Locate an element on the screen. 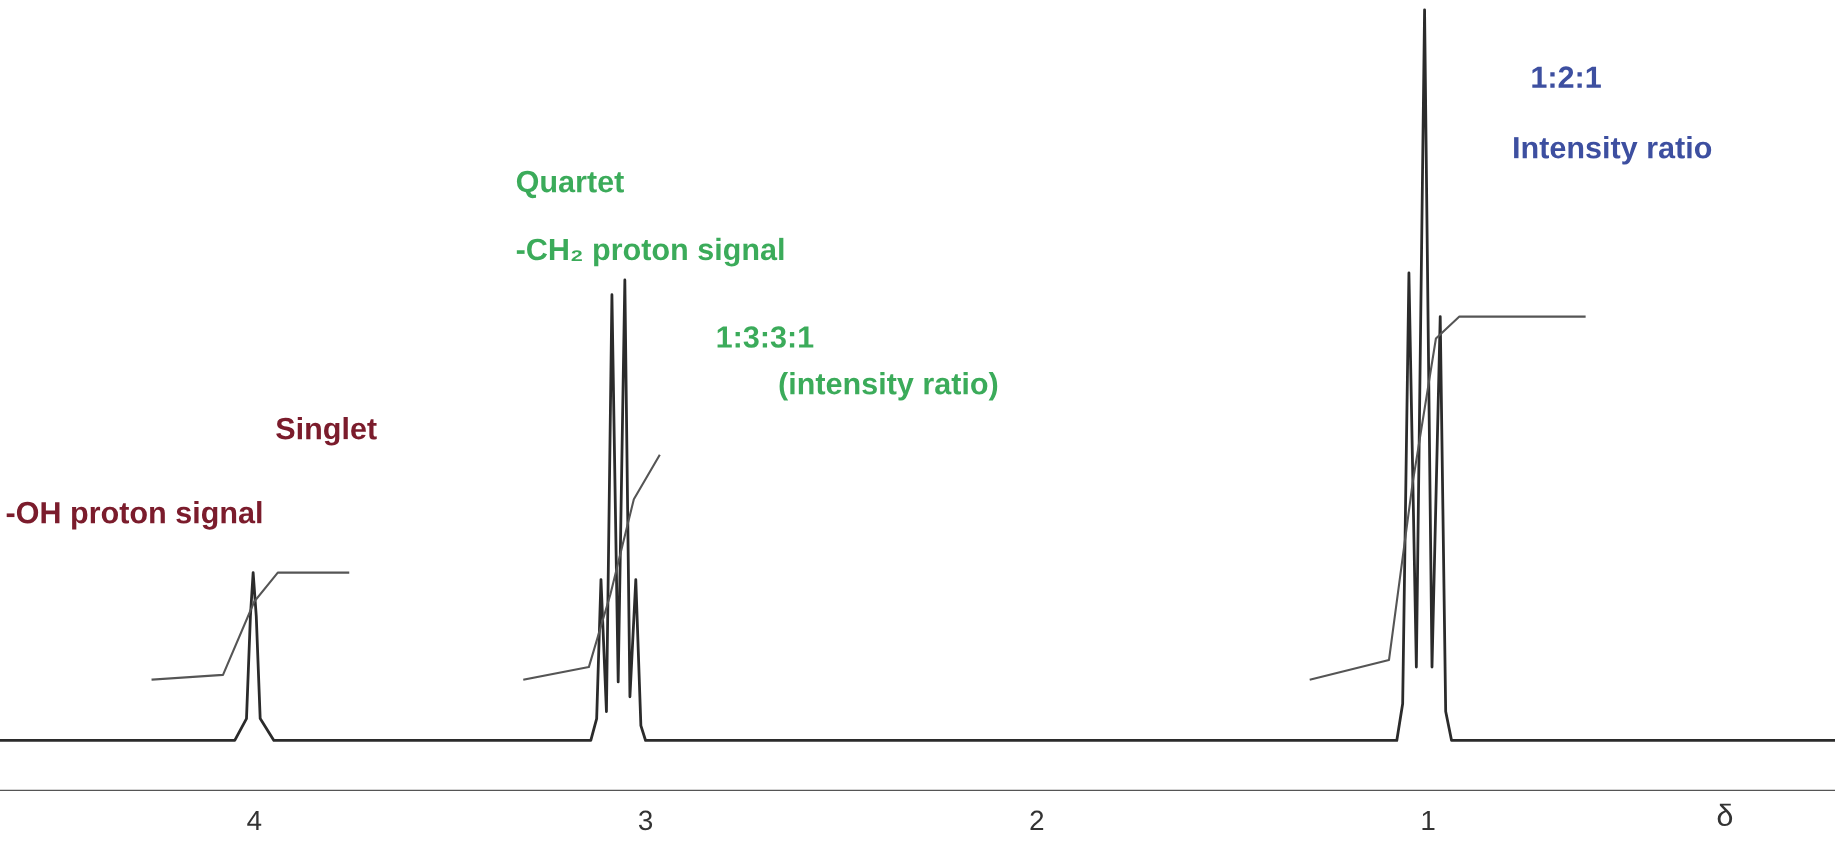 The image size is (1835, 849). annotation: Quartet is located at coordinates (570, 184).